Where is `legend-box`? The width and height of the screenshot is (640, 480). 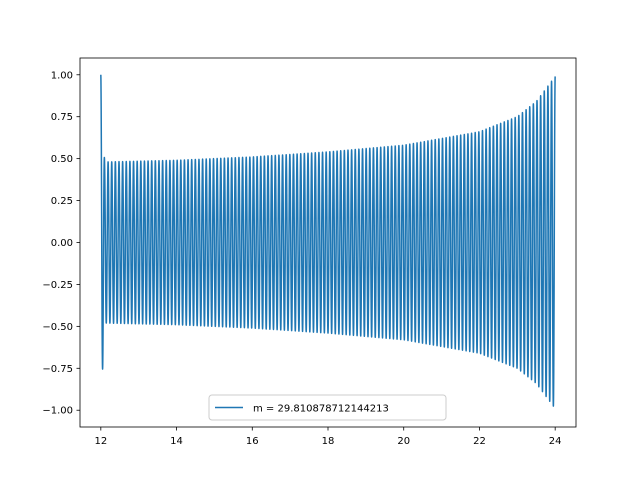 legend-box is located at coordinates (327, 407).